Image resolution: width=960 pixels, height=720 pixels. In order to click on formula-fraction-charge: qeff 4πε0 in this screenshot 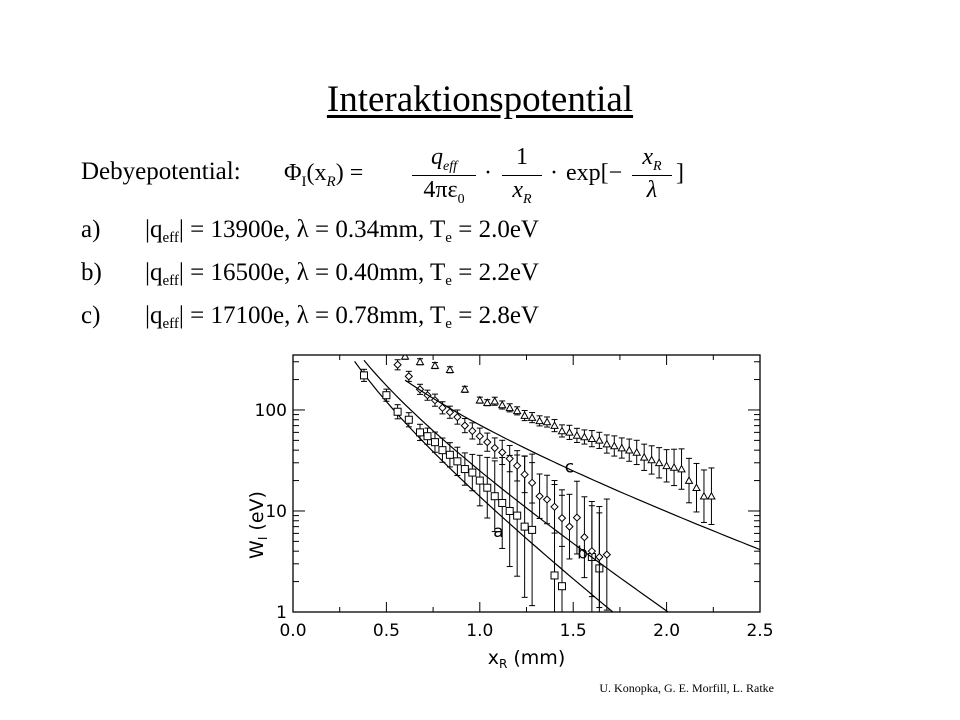, I will do `click(444, 175)`.